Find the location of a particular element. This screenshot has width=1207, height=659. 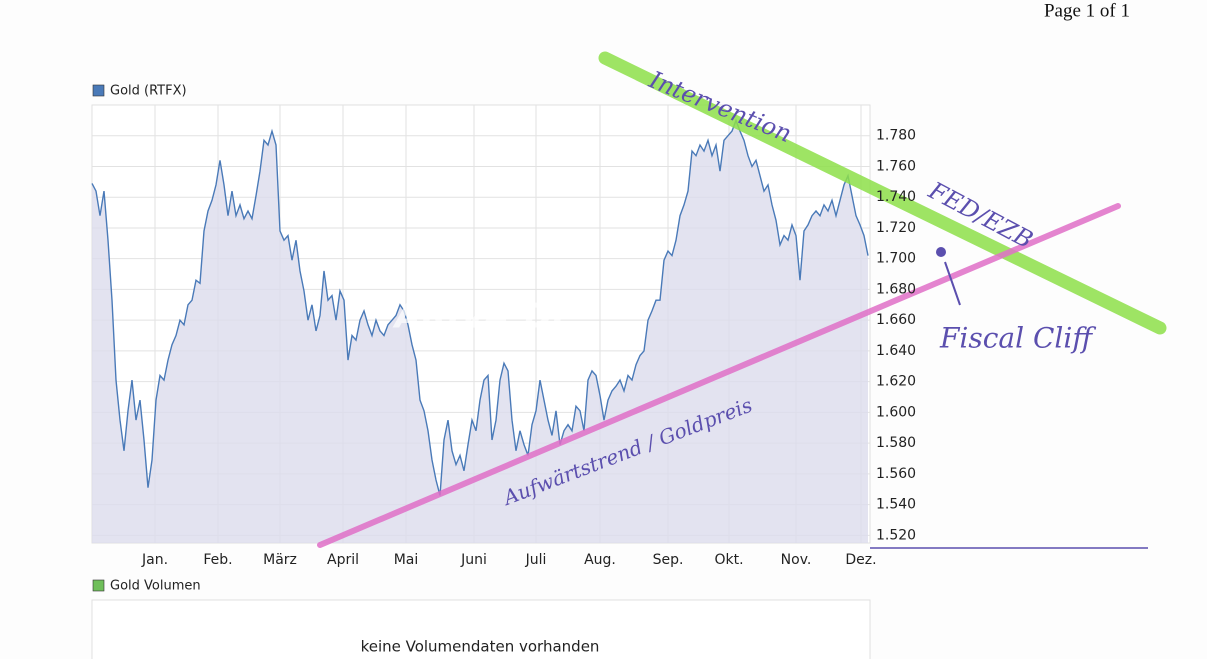

x-tick-label: Dez. is located at coordinates (860, 560).